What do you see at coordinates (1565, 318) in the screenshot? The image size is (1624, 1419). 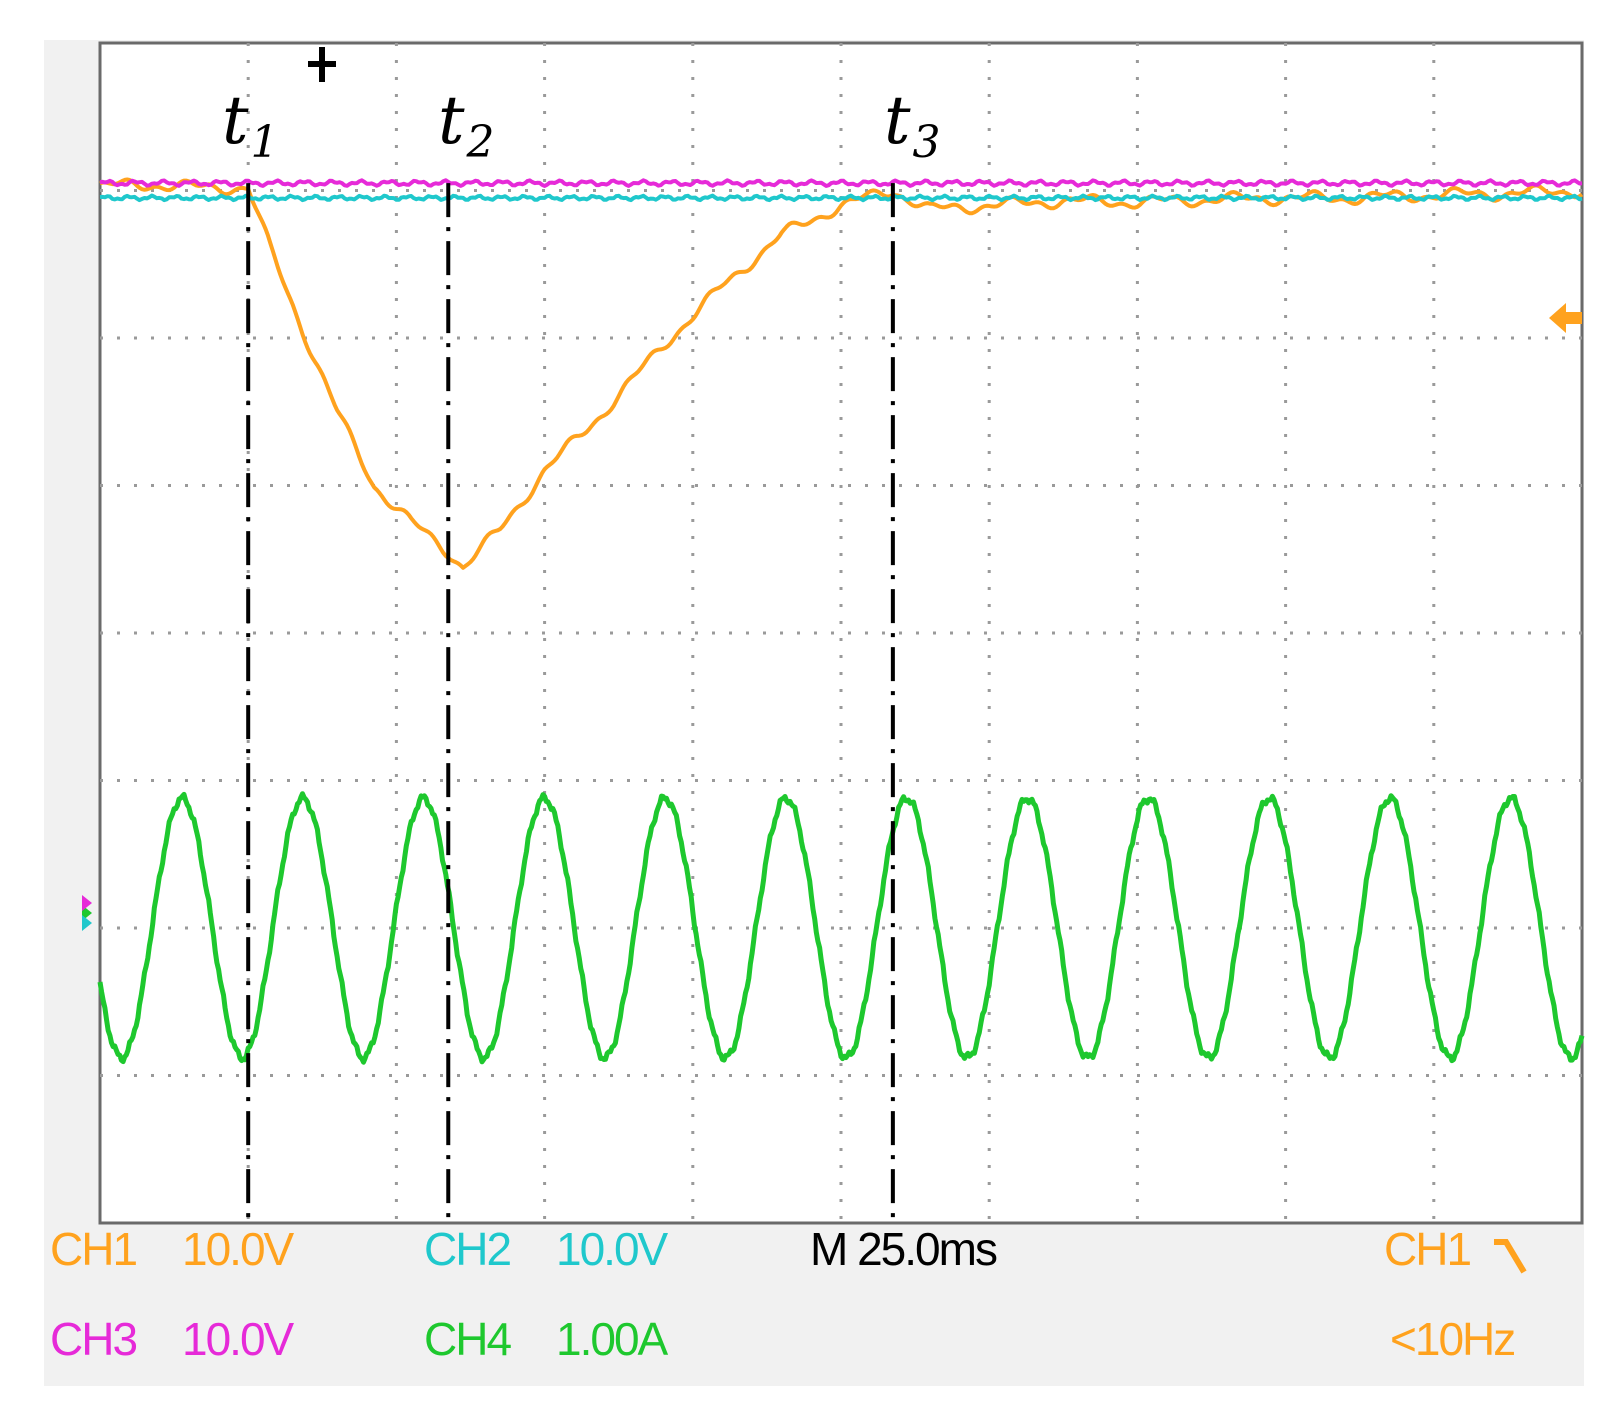 I see `trigger-level-icon` at bounding box center [1565, 318].